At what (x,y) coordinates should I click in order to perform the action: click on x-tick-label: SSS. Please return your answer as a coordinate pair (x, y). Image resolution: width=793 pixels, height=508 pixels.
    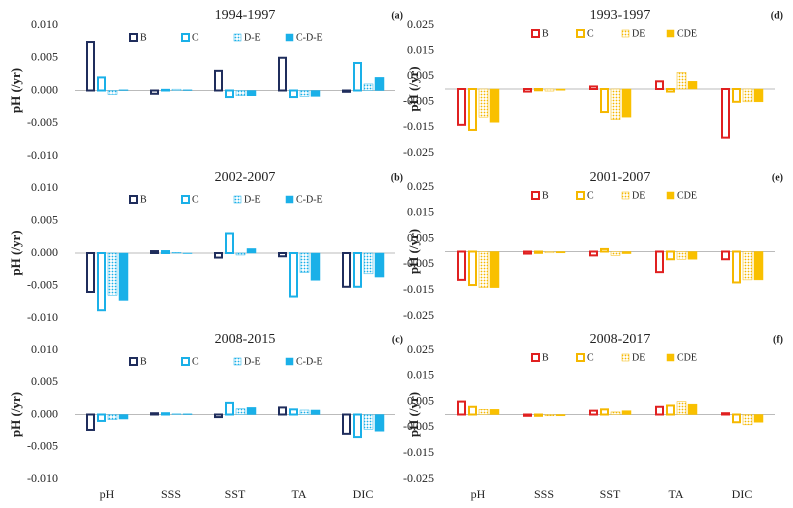
    Looking at the image, I should click on (171, 494).